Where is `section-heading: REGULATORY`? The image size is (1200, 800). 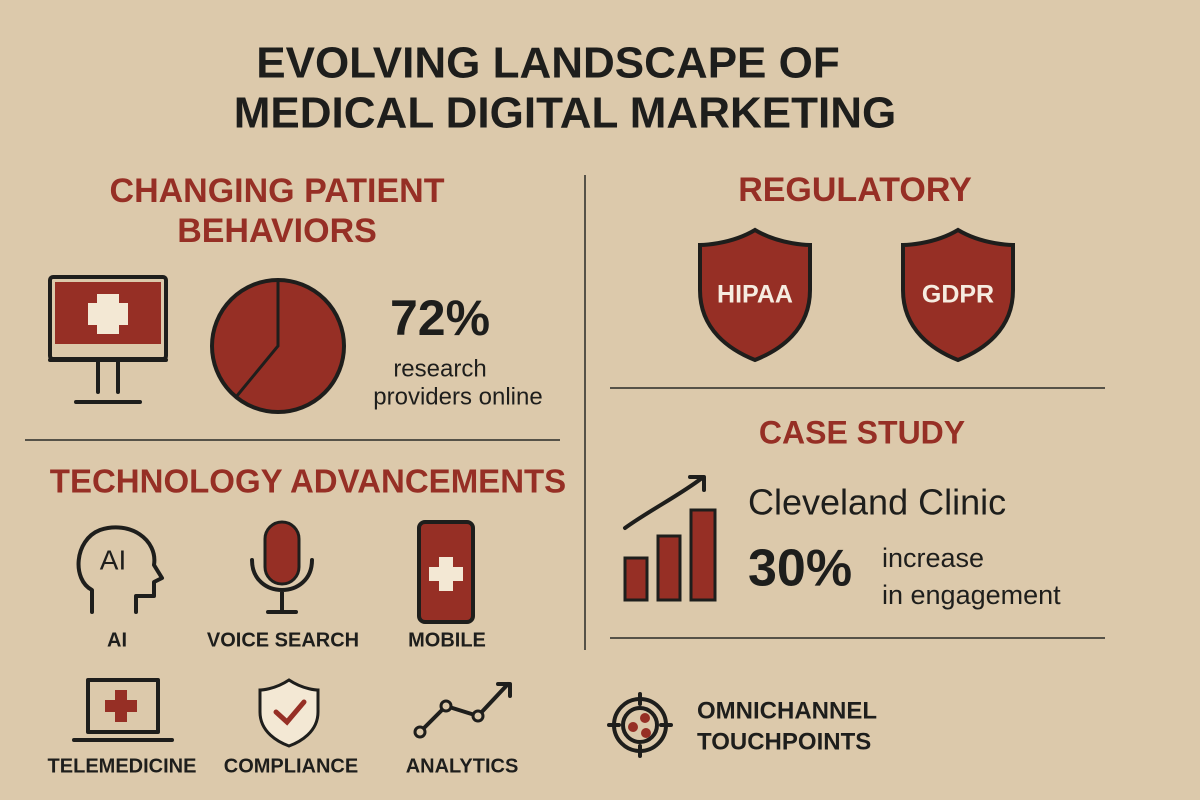 section-heading: REGULATORY is located at coordinates (855, 190).